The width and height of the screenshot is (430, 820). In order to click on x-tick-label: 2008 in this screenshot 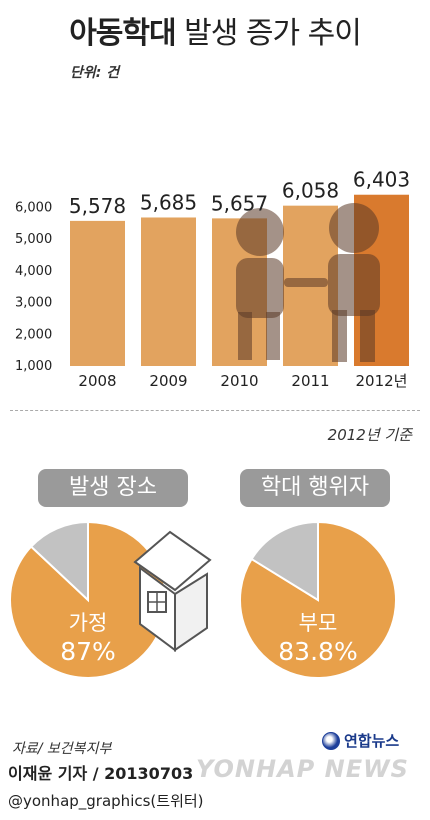, I will do `click(97, 381)`.